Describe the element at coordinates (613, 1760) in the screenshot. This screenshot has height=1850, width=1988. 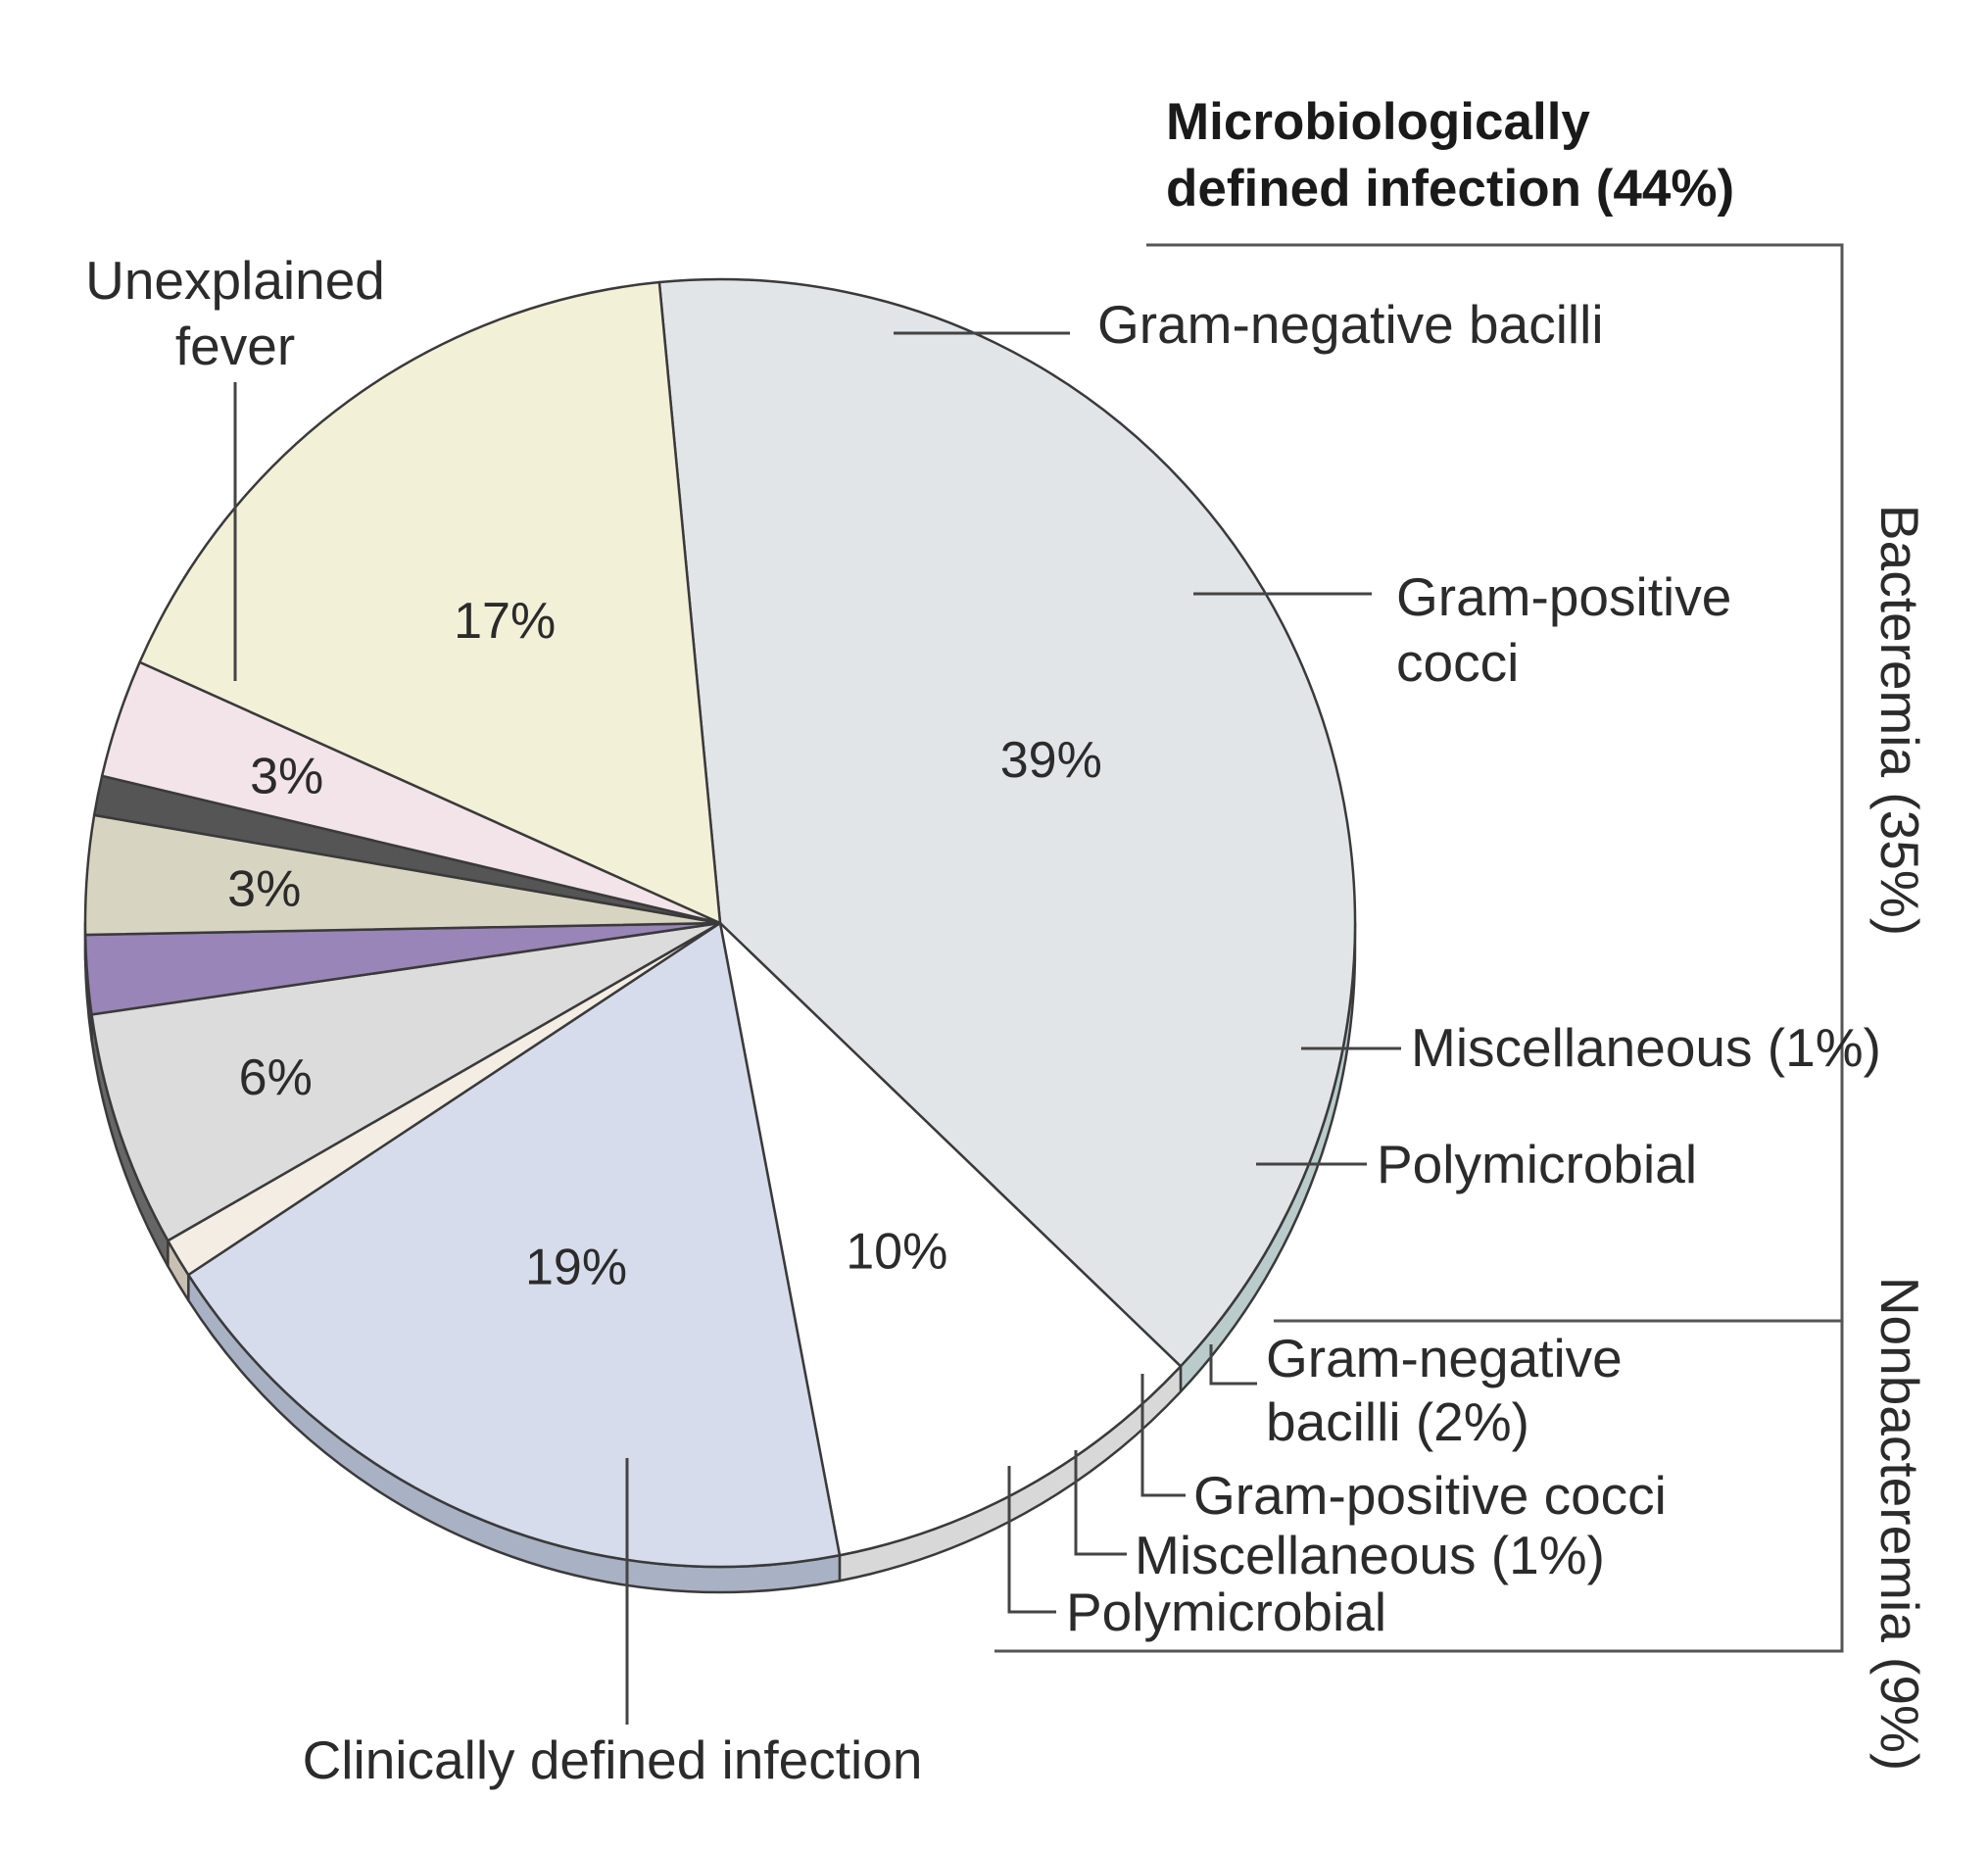
I see `label-clinical: Clinically defined infection` at that location.